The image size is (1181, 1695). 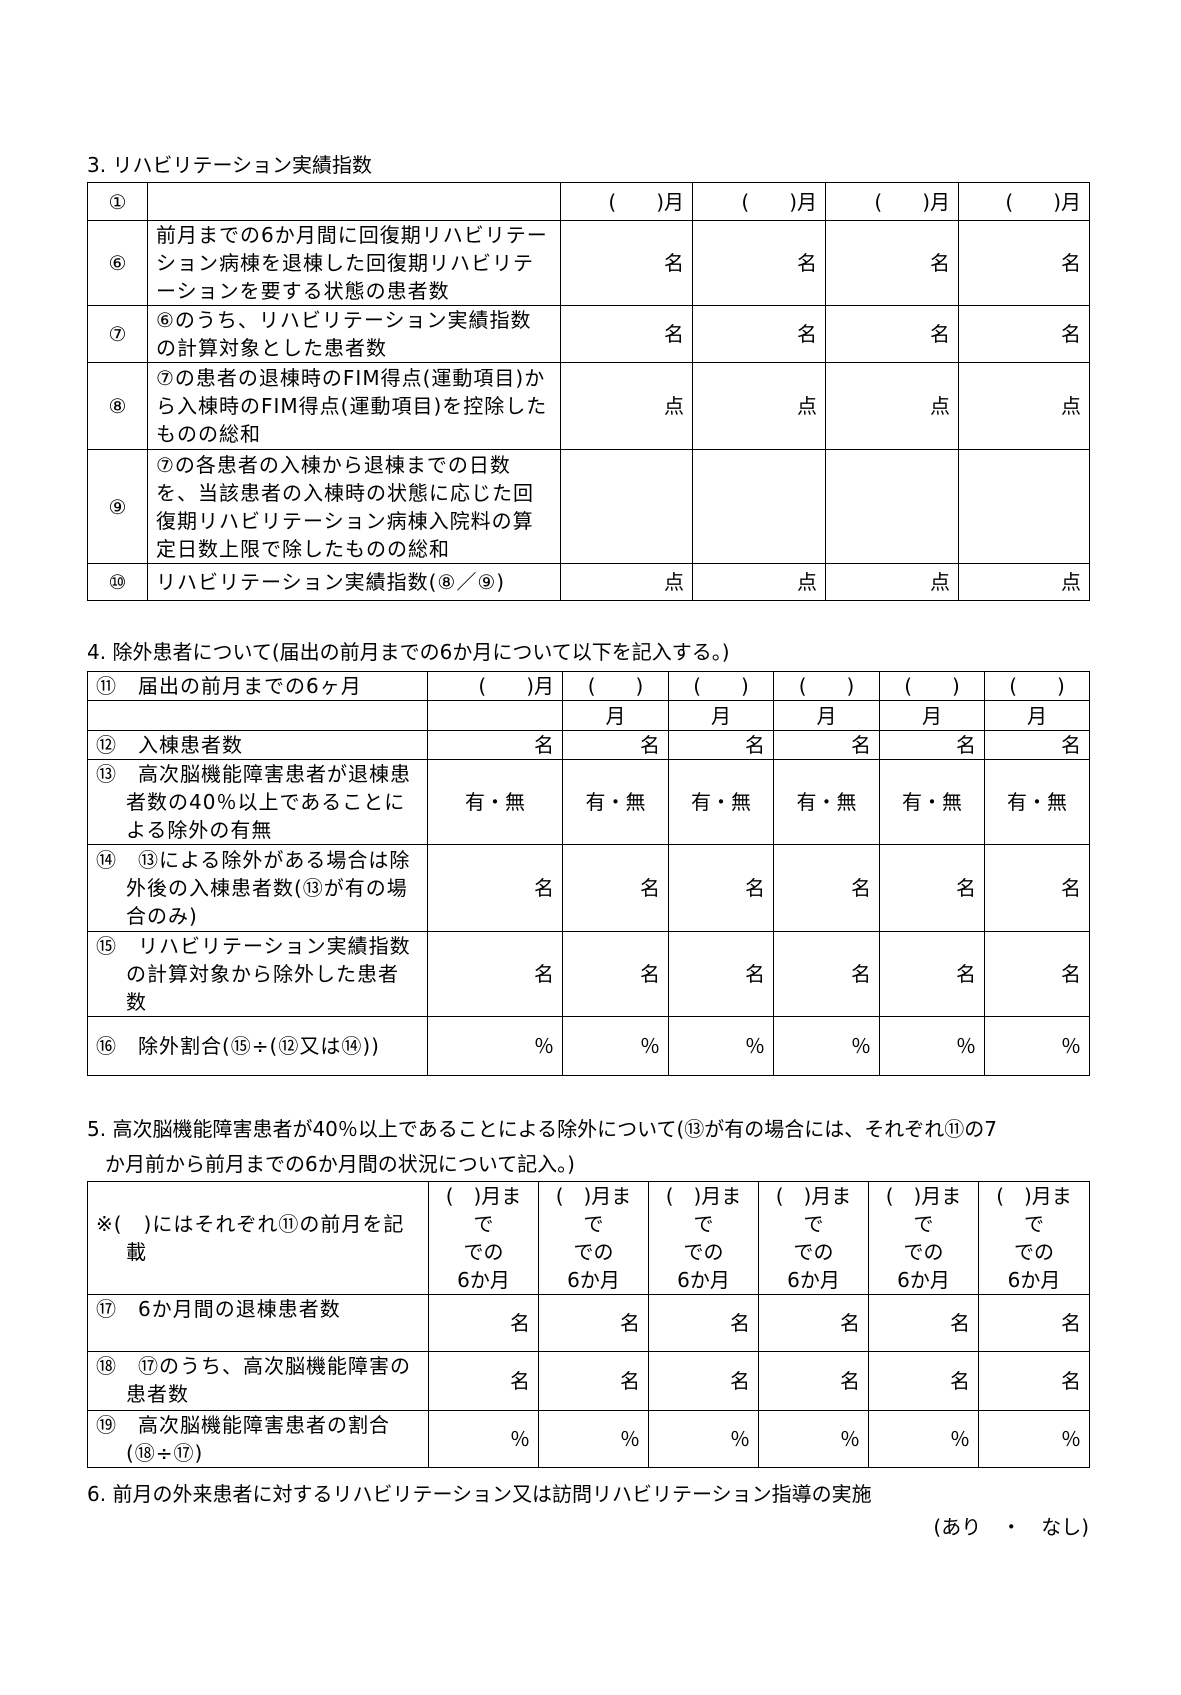 What do you see at coordinates (615, 715) in the screenshot?
I see `month-suffix-cell: 月` at bounding box center [615, 715].